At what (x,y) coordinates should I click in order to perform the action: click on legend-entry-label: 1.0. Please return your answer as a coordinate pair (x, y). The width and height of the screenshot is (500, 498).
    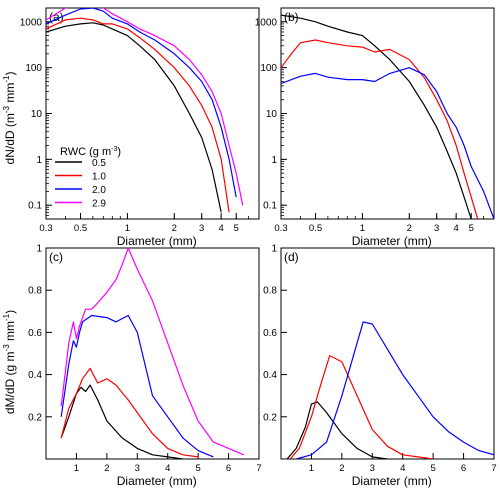
    Looking at the image, I should click on (99, 177).